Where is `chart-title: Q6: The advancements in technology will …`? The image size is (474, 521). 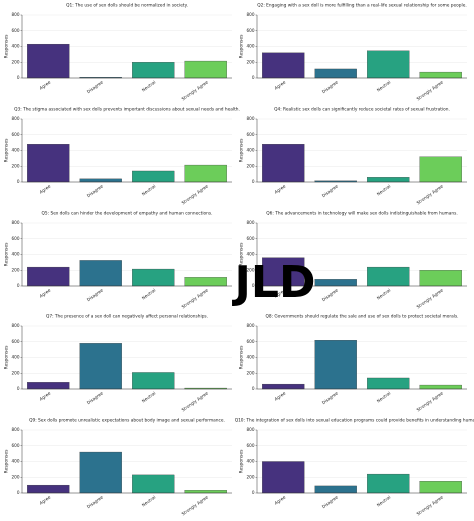 chart-title: Q6: The advancements in technology will … is located at coordinates (361, 214).